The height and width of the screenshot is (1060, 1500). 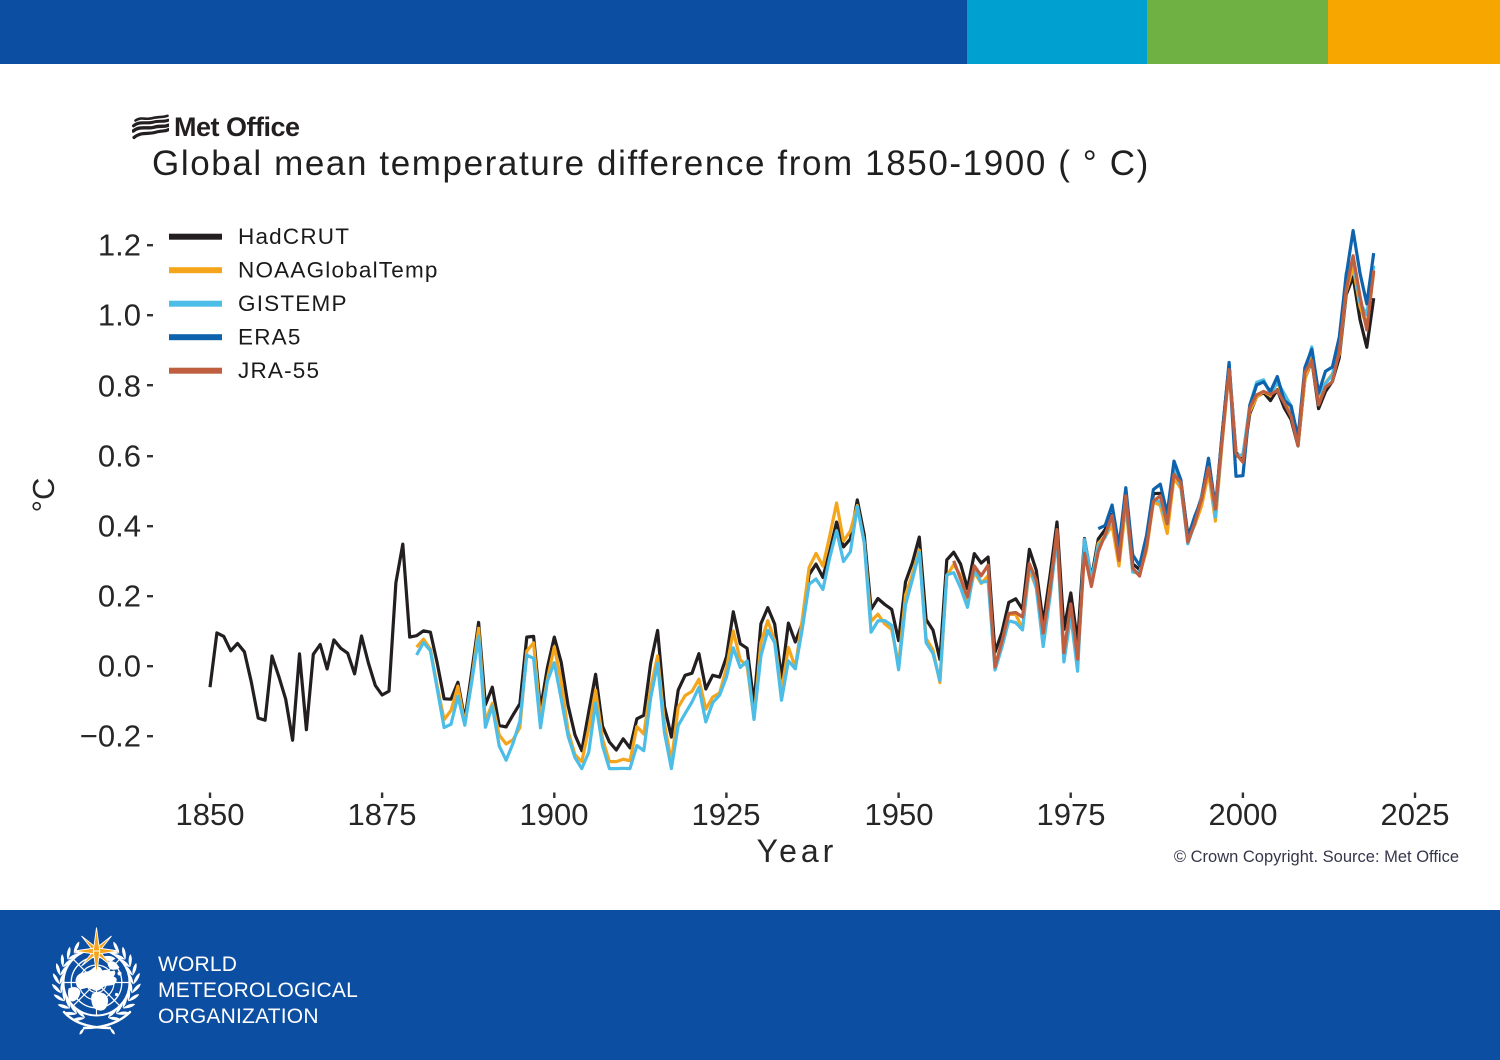 What do you see at coordinates (119, 666) in the screenshot?
I see `svg-text: 0.0` at bounding box center [119, 666].